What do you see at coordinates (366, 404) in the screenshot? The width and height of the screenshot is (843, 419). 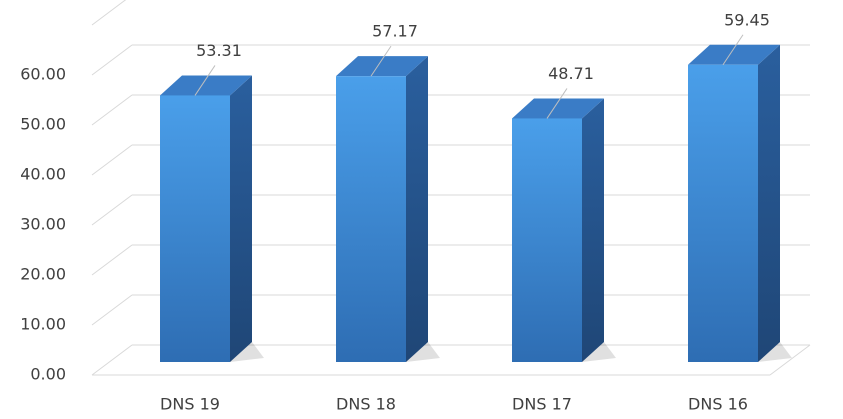 I see `x-tick-label: DNS 18` at bounding box center [366, 404].